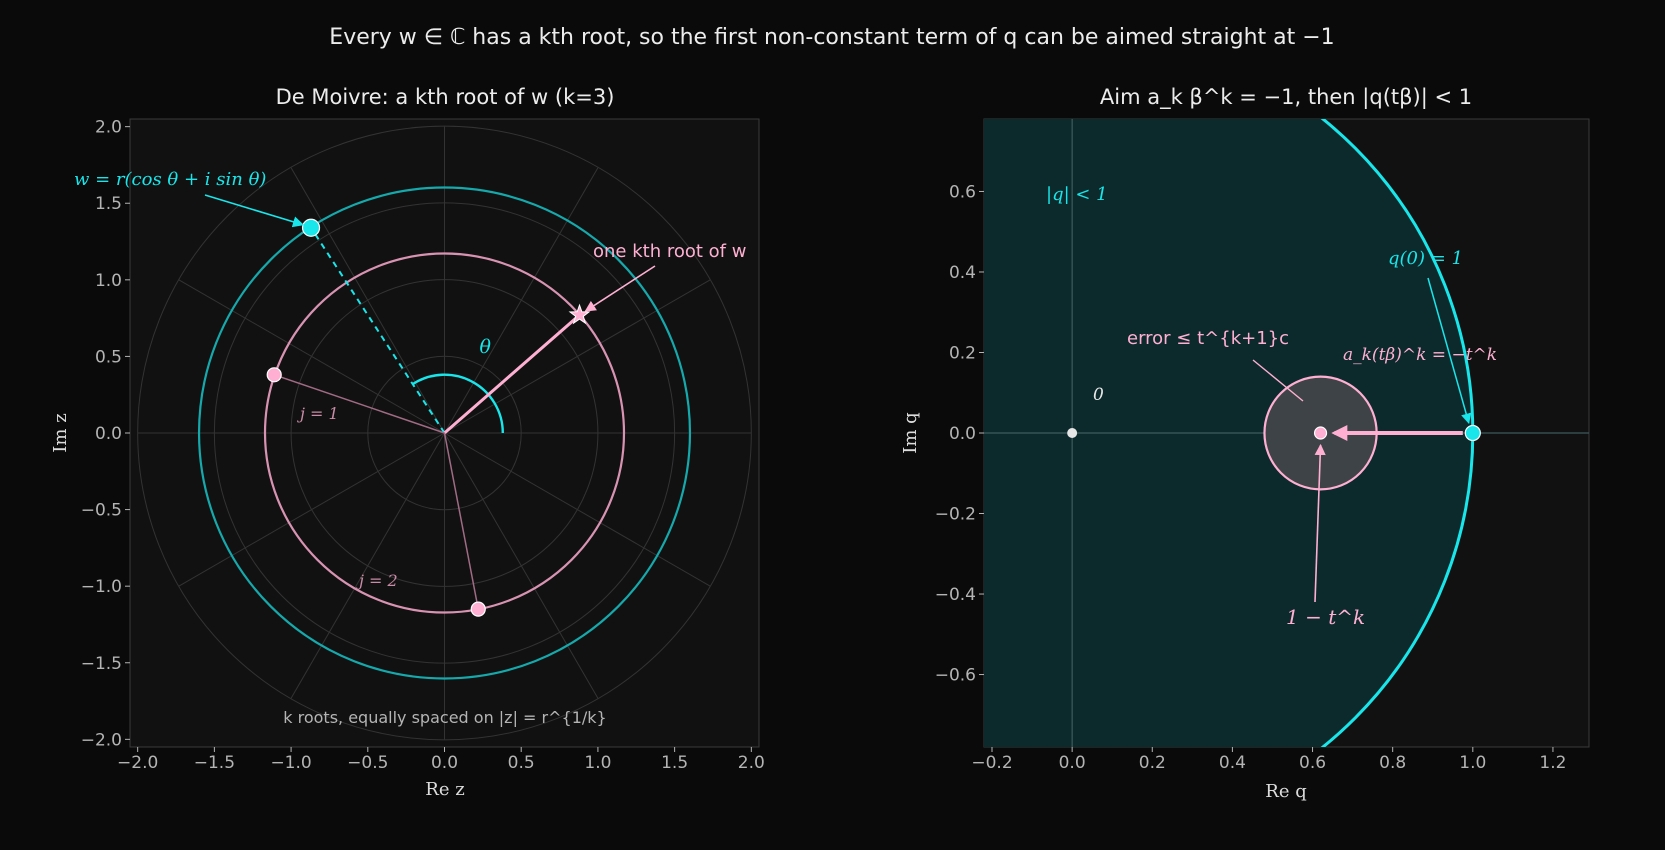  What do you see at coordinates (60, 432) in the screenshot?
I see `left-ylabel: Im z` at bounding box center [60, 432].